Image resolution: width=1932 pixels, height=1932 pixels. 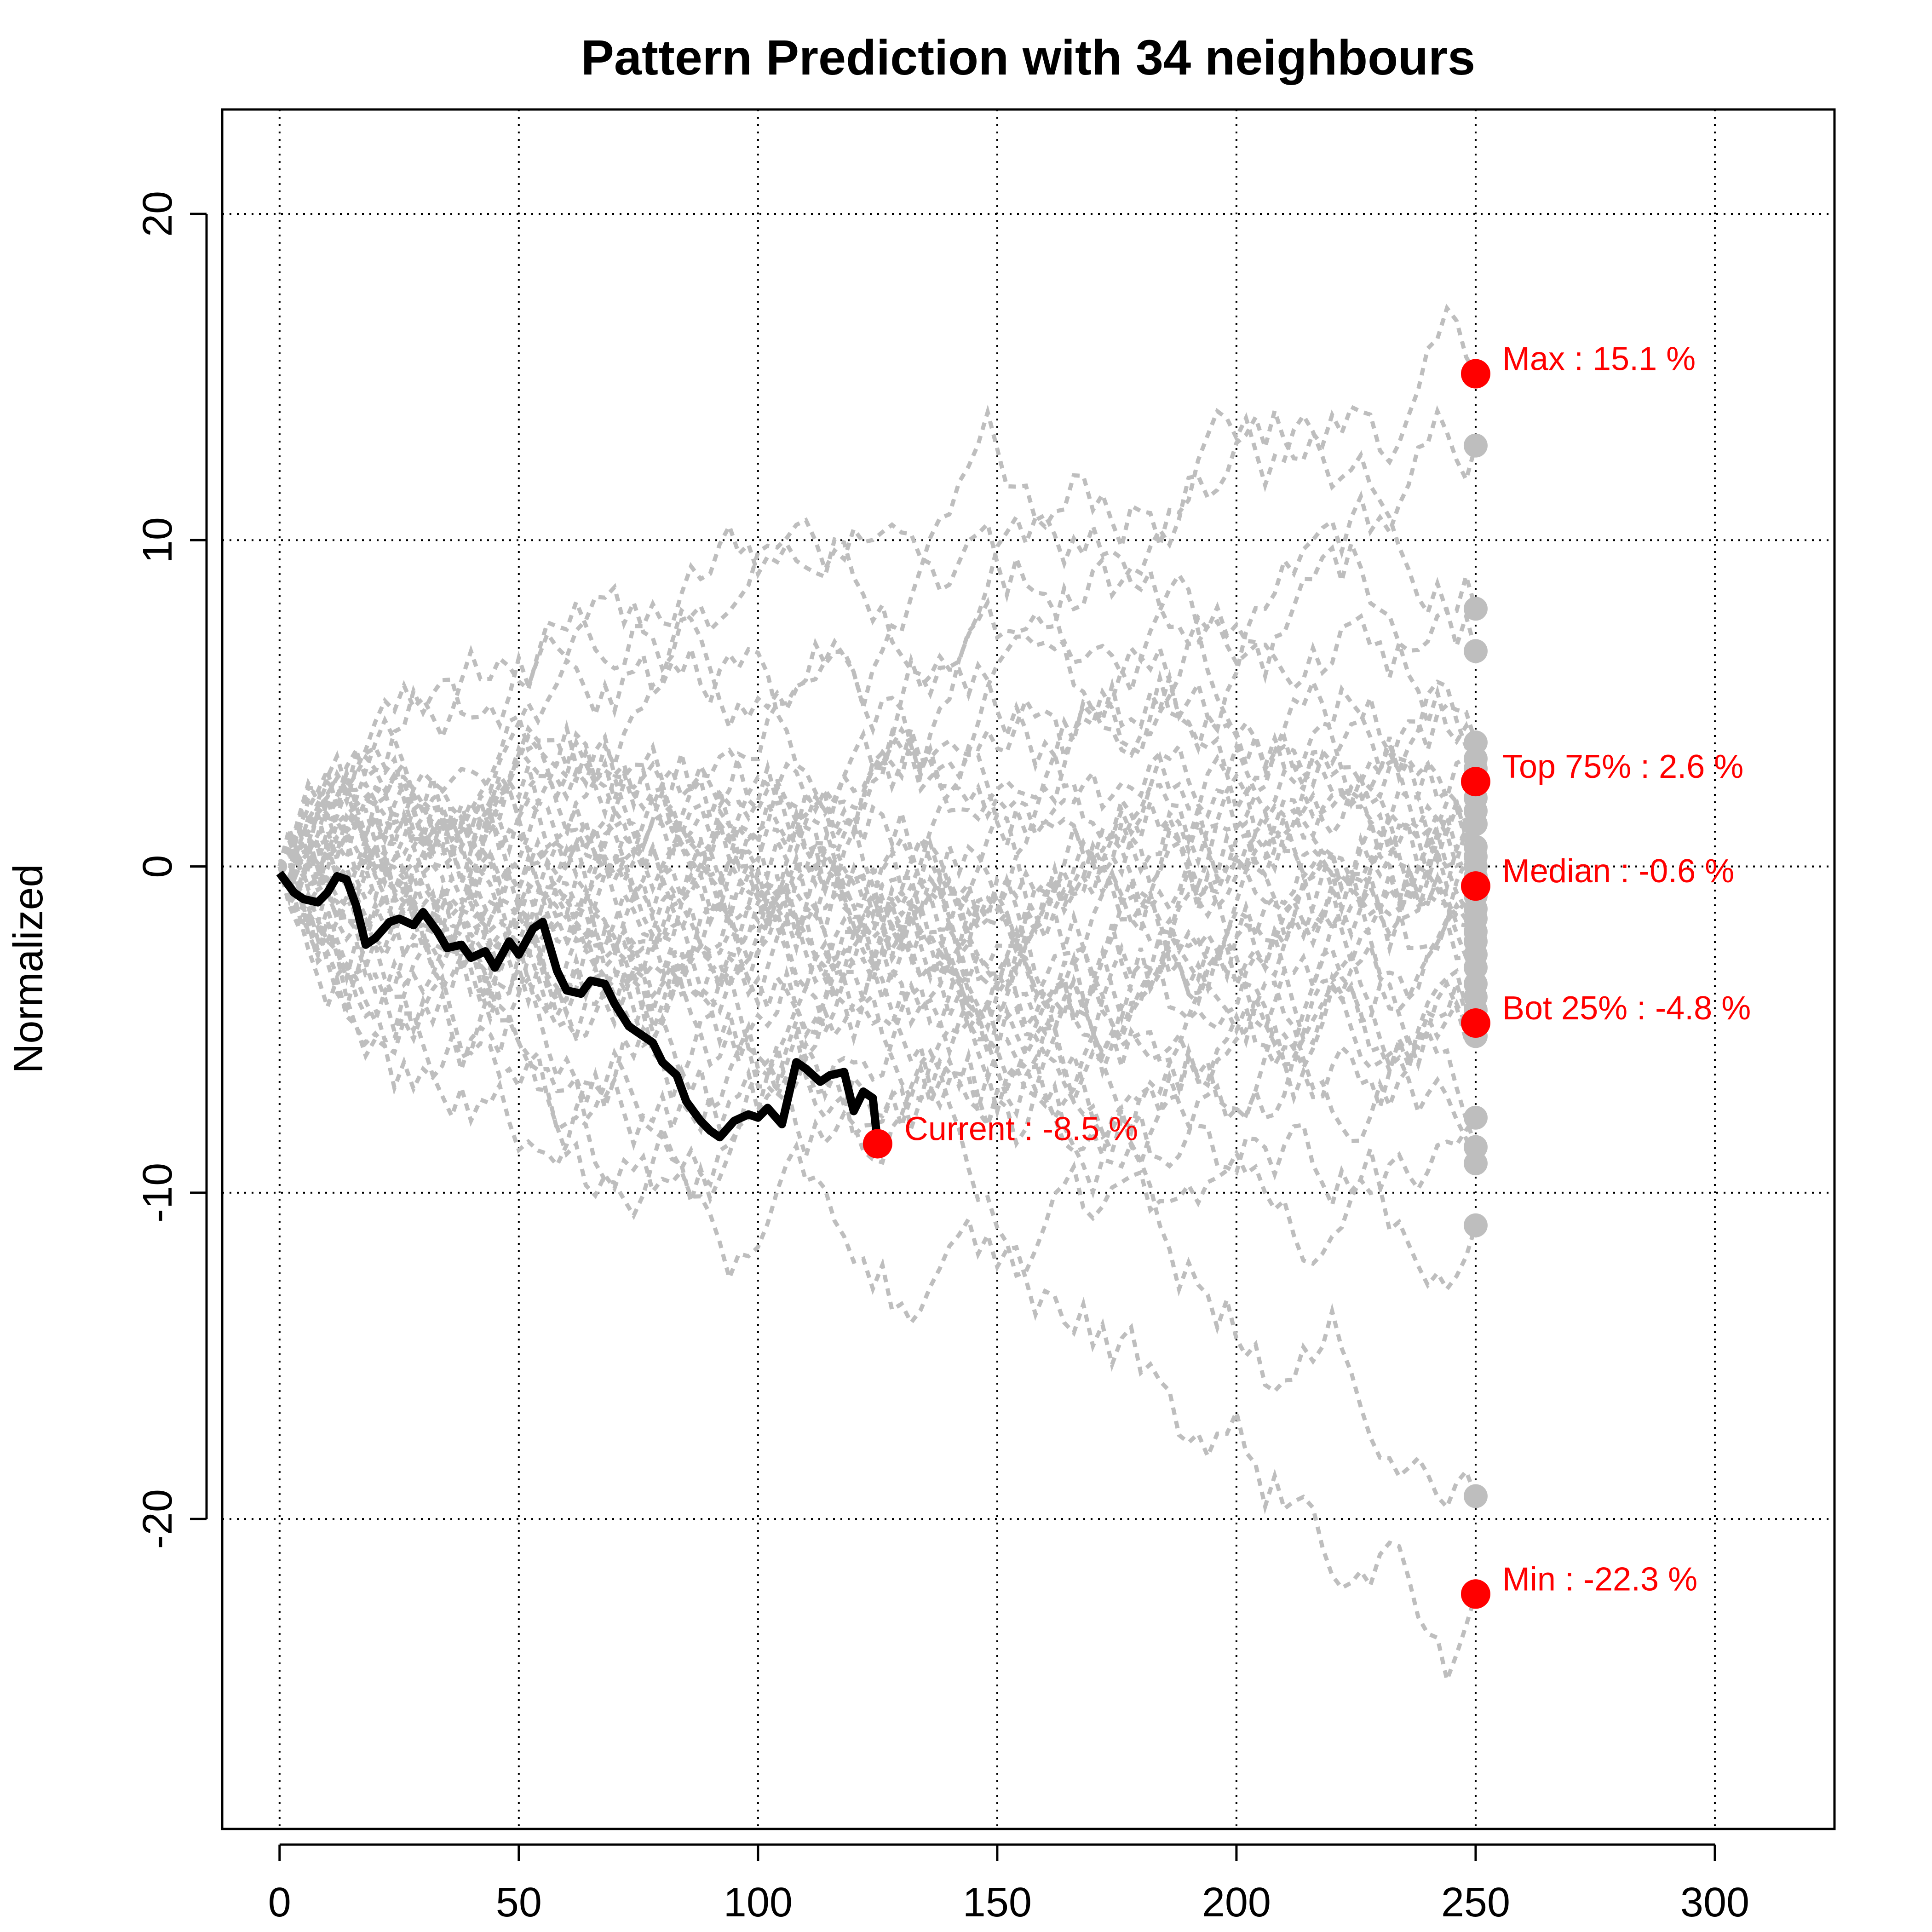 What do you see at coordinates (29, 968) in the screenshot?
I see `y-axis-label: Normalized` at bounding box center [29, 968].